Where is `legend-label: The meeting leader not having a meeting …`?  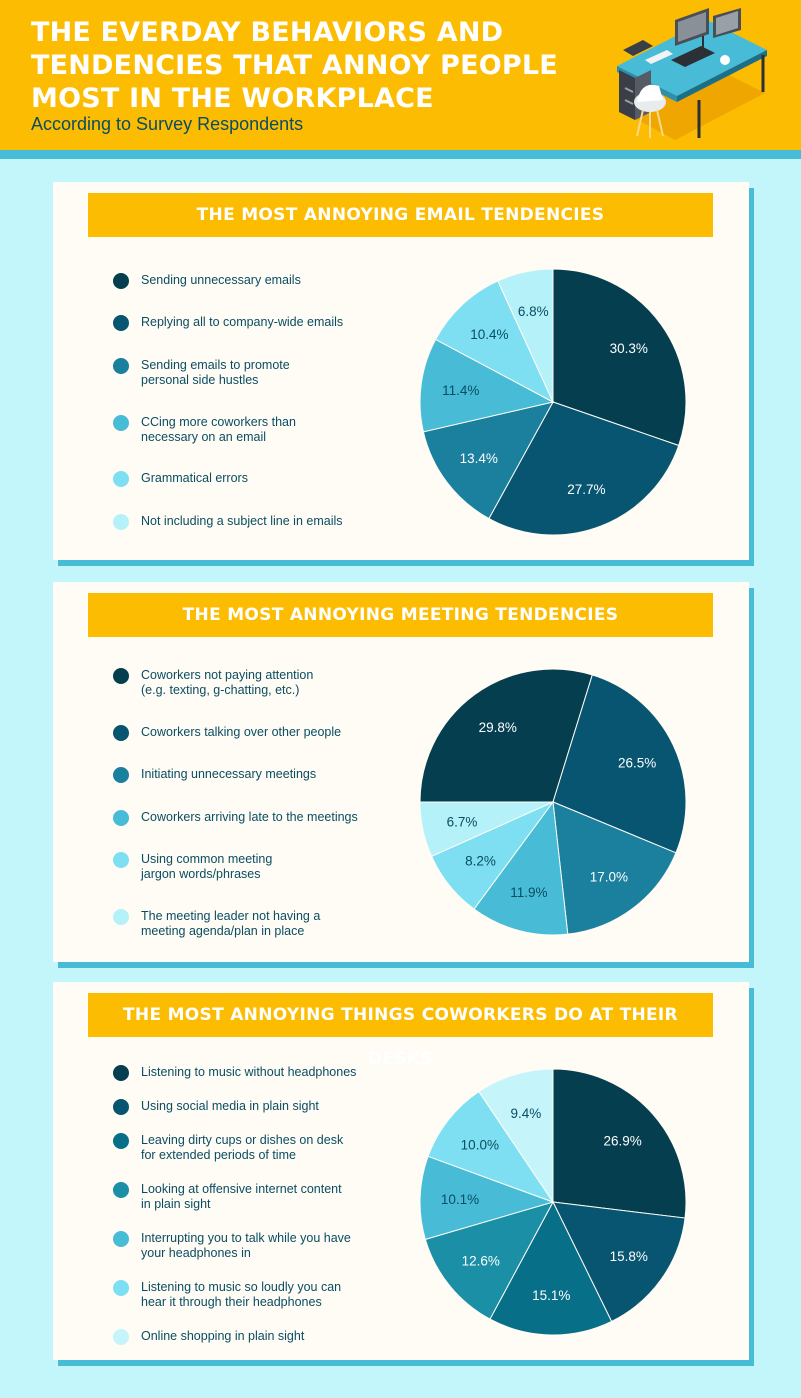
legend-label: The meeting leader not having a meeting … is located at coordinates (231, 923).